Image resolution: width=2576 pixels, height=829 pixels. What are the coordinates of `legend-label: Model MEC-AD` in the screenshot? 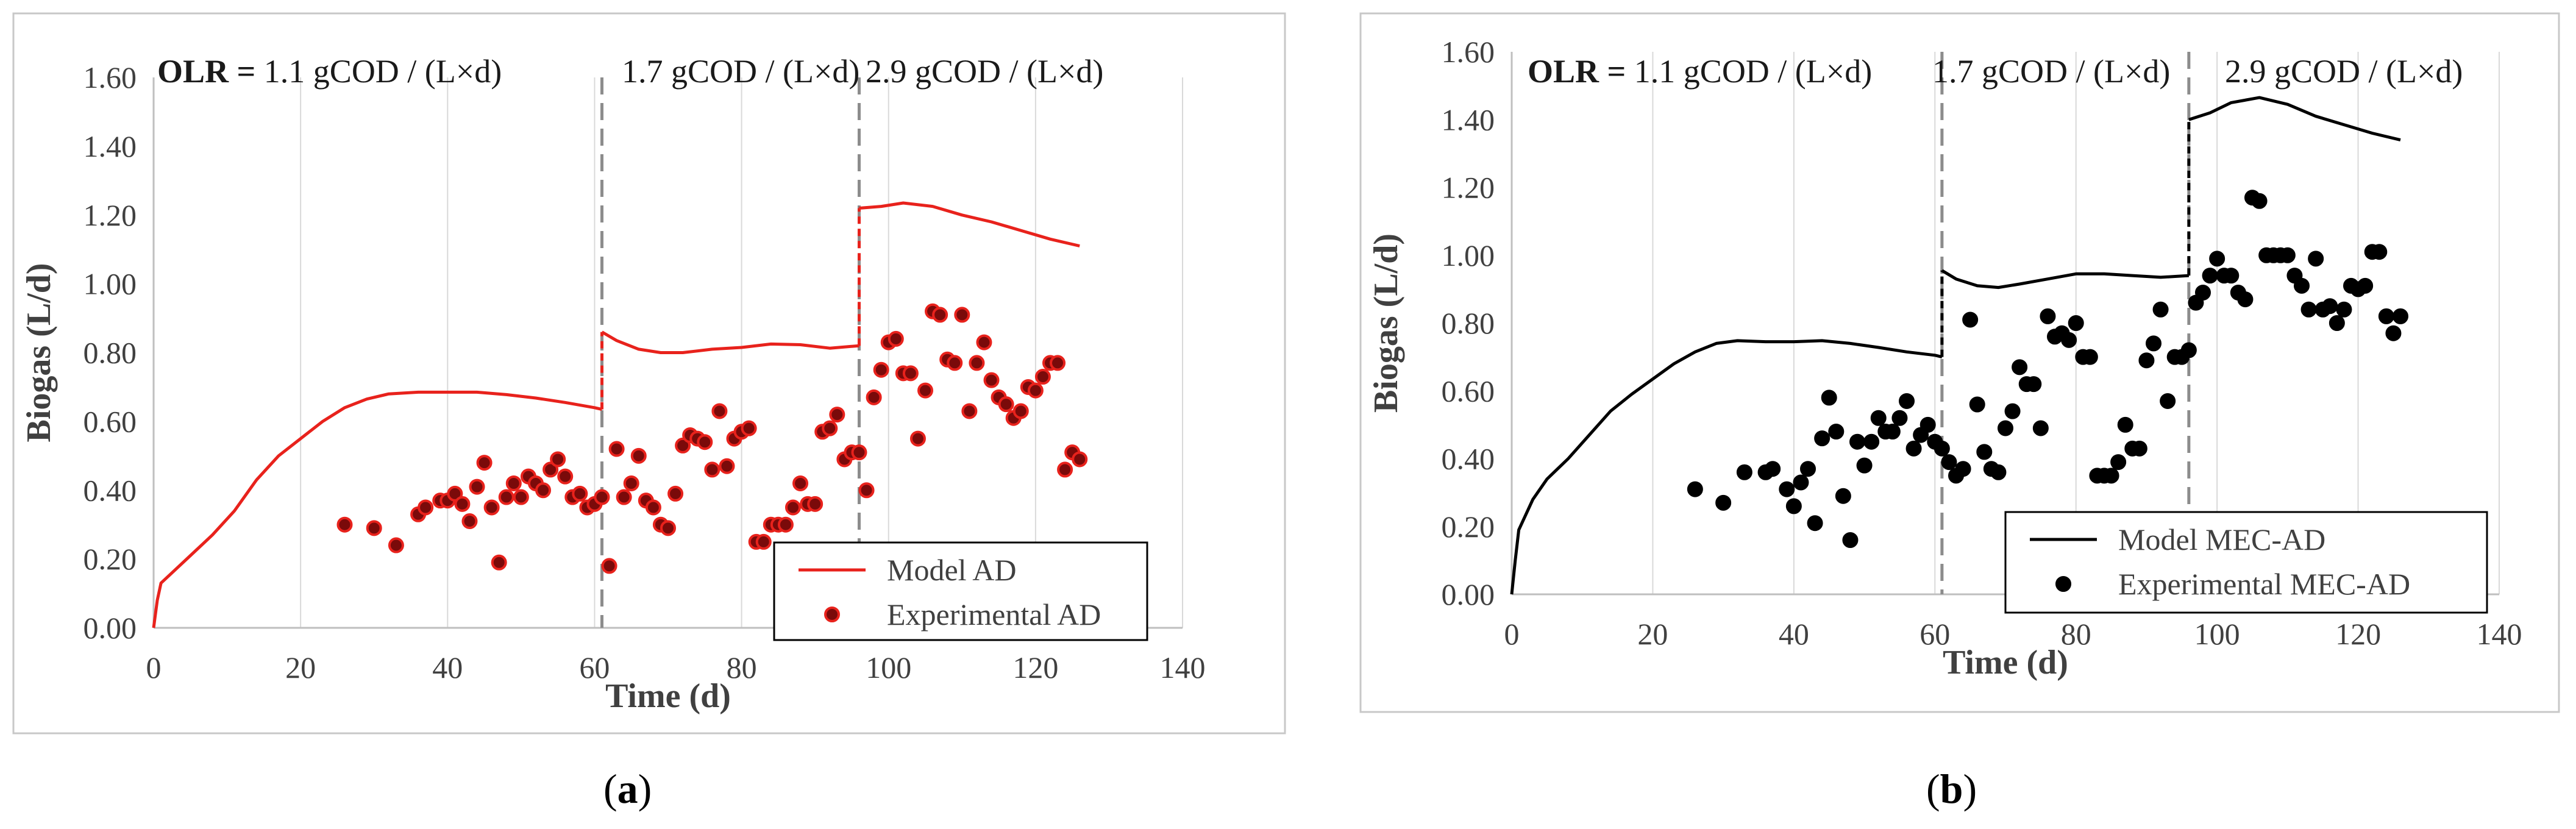 It's located at (2221, 539).